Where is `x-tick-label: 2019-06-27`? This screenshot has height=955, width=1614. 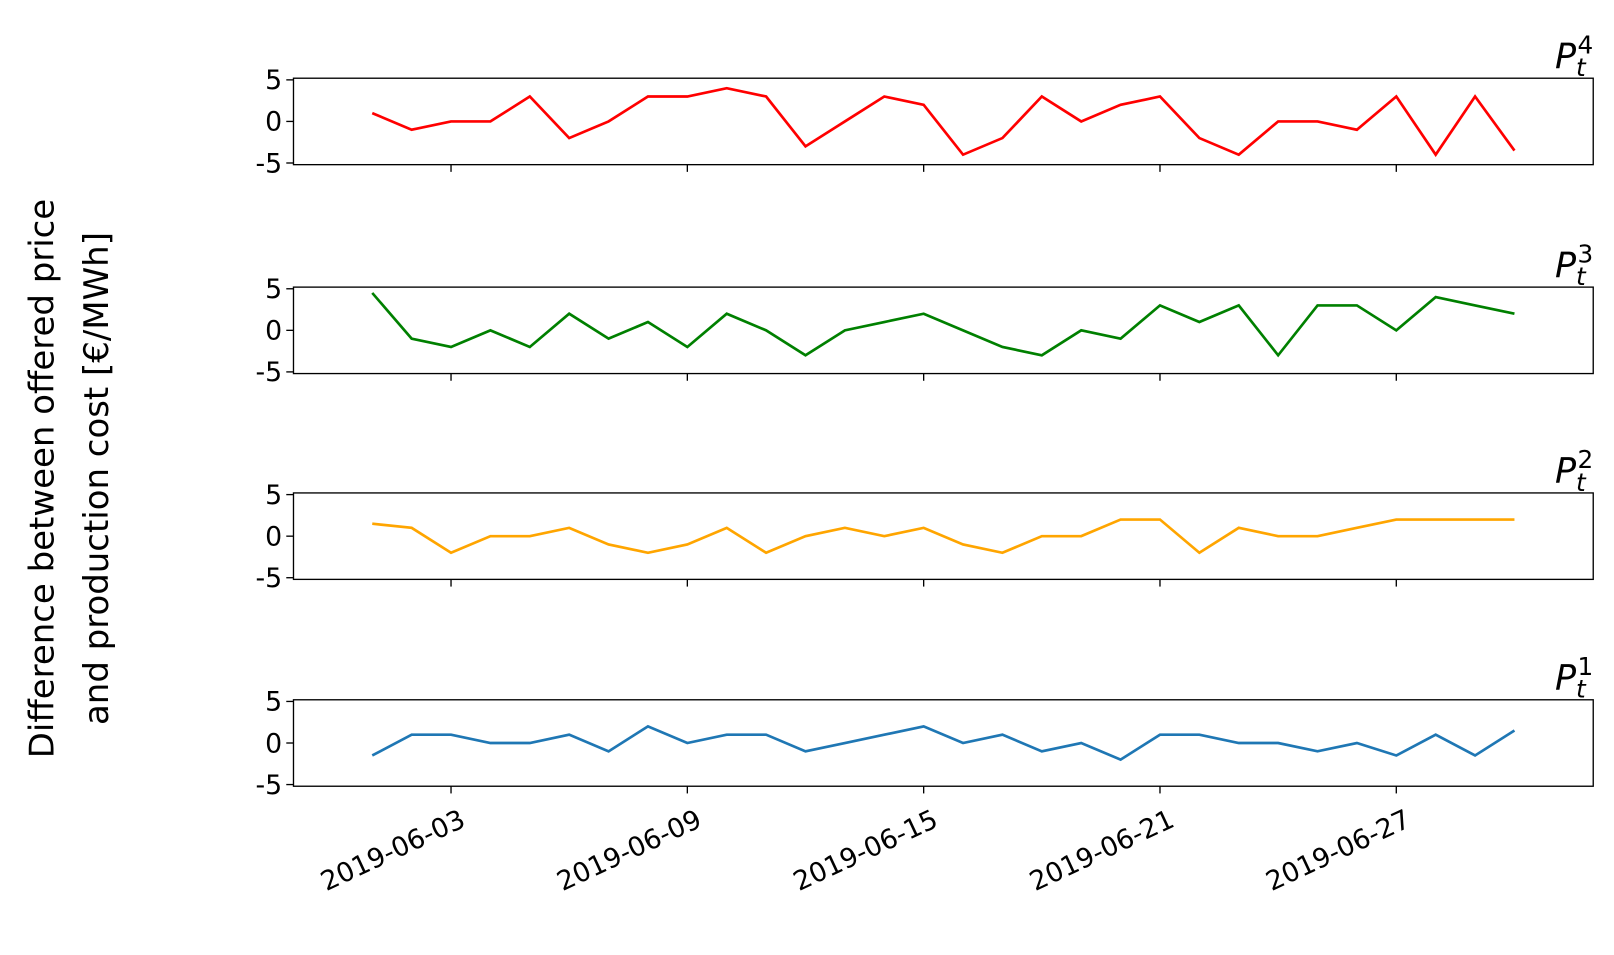 x-tick-label: 2019-06-27 is located at coordinates (1338, 851).